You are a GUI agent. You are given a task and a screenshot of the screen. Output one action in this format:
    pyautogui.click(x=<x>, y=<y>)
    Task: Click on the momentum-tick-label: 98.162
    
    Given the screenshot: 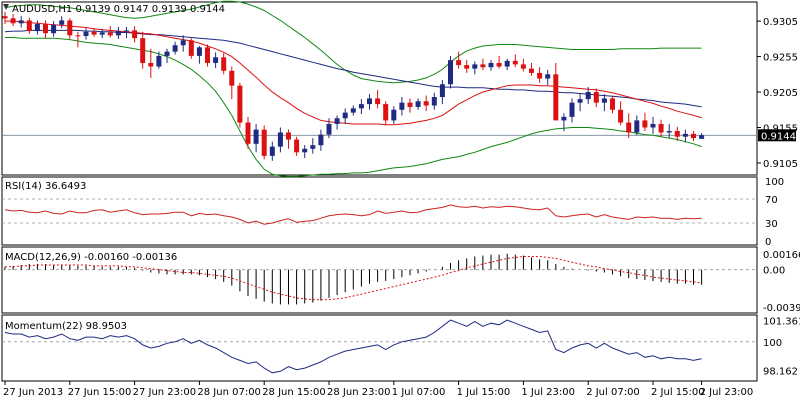 What is the action you would take?
    pyautogui.click(x=780, y=371)
    